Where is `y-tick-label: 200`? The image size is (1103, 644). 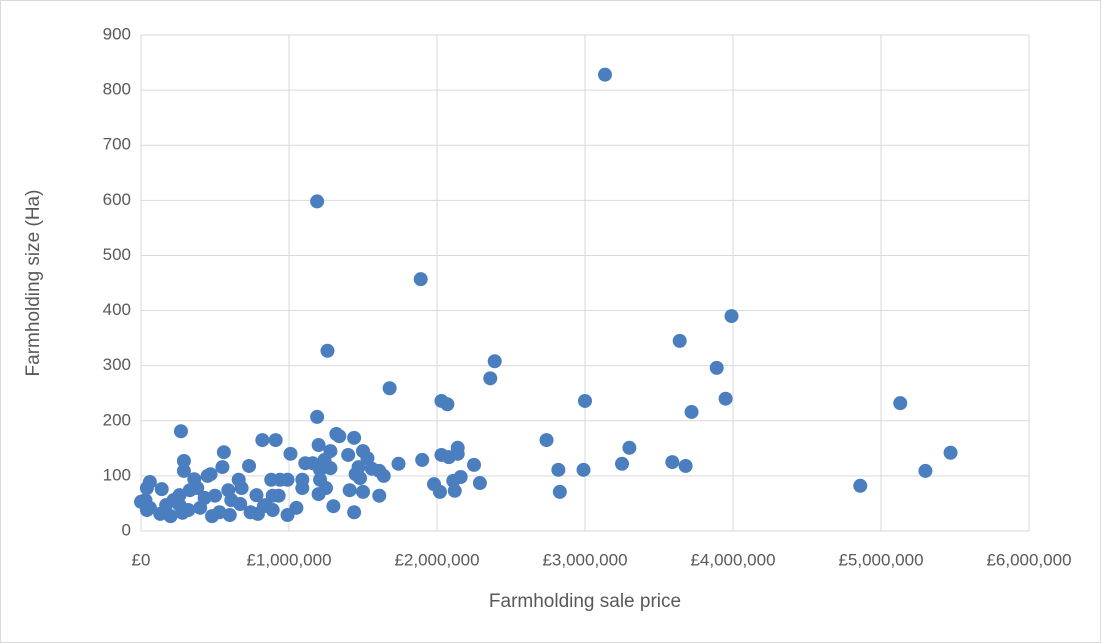
y-tick-label: 200 is located at coordinates (117, 419).